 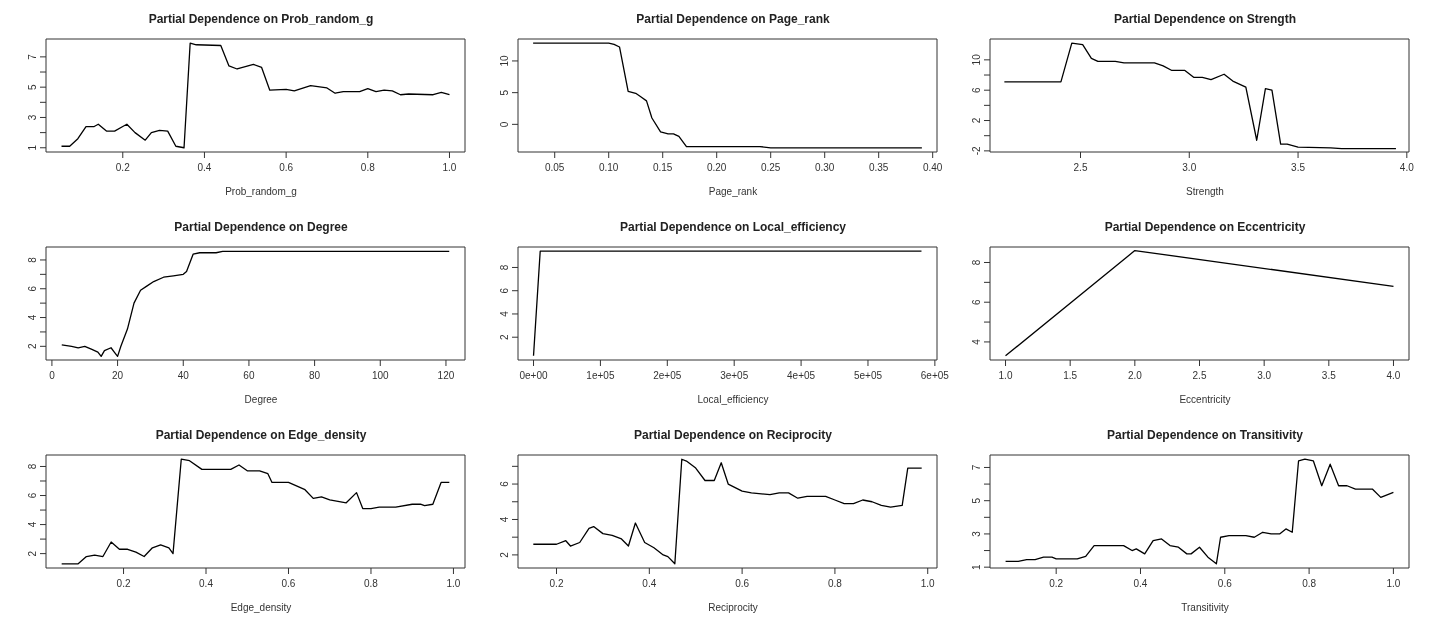 I want to click on x-tick-label: 5e+05, so click(x=868, y=376).